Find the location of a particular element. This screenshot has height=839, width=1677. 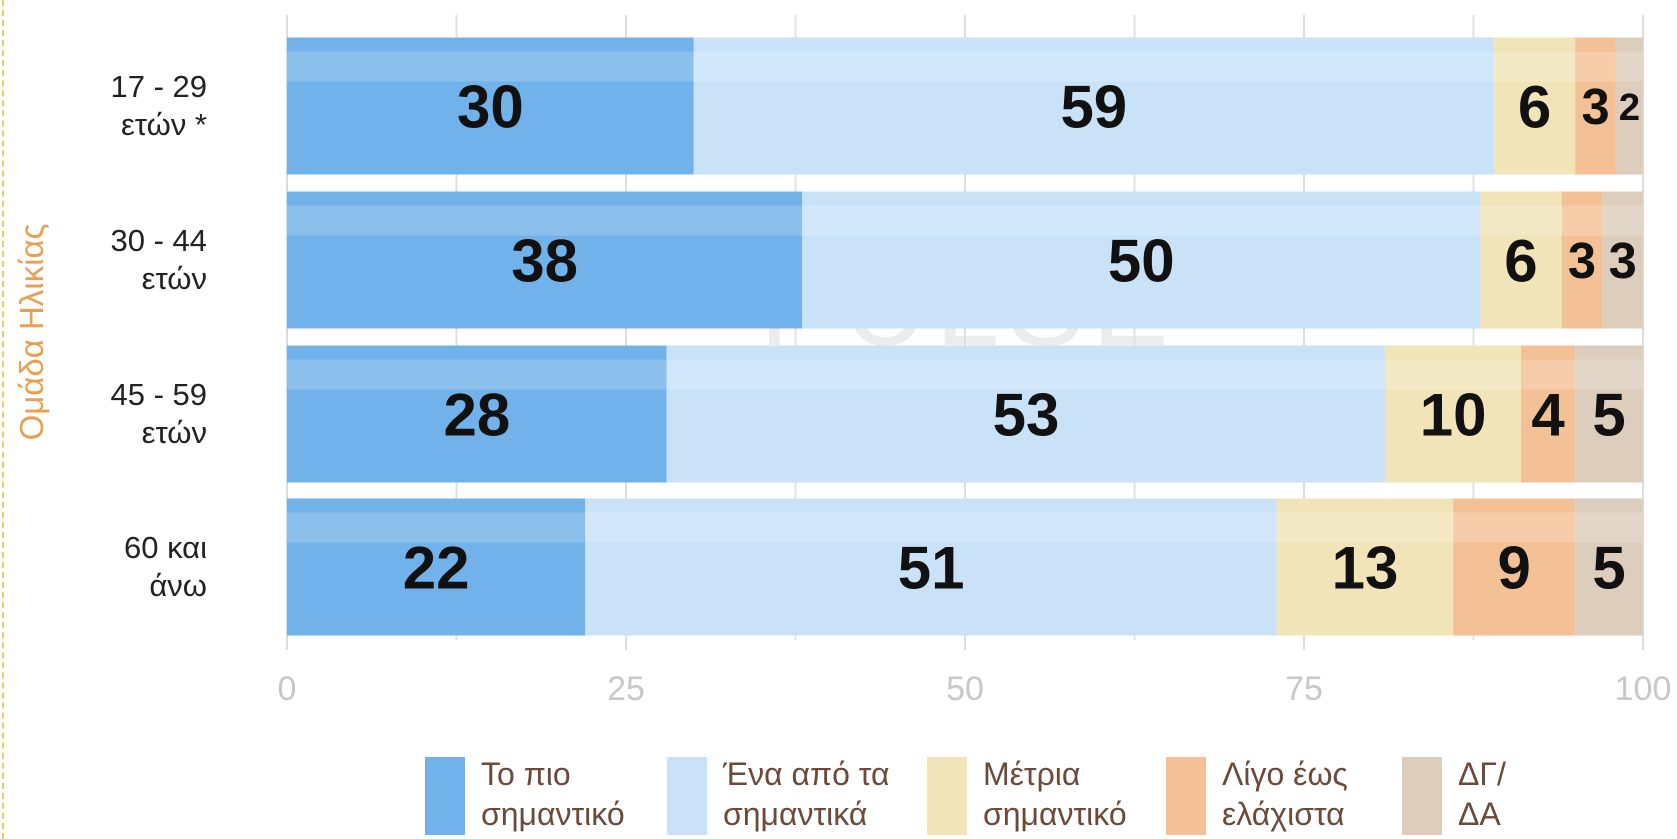

legend-label: Μέτρια σημαντικό is located at coordinates (1055, 794).